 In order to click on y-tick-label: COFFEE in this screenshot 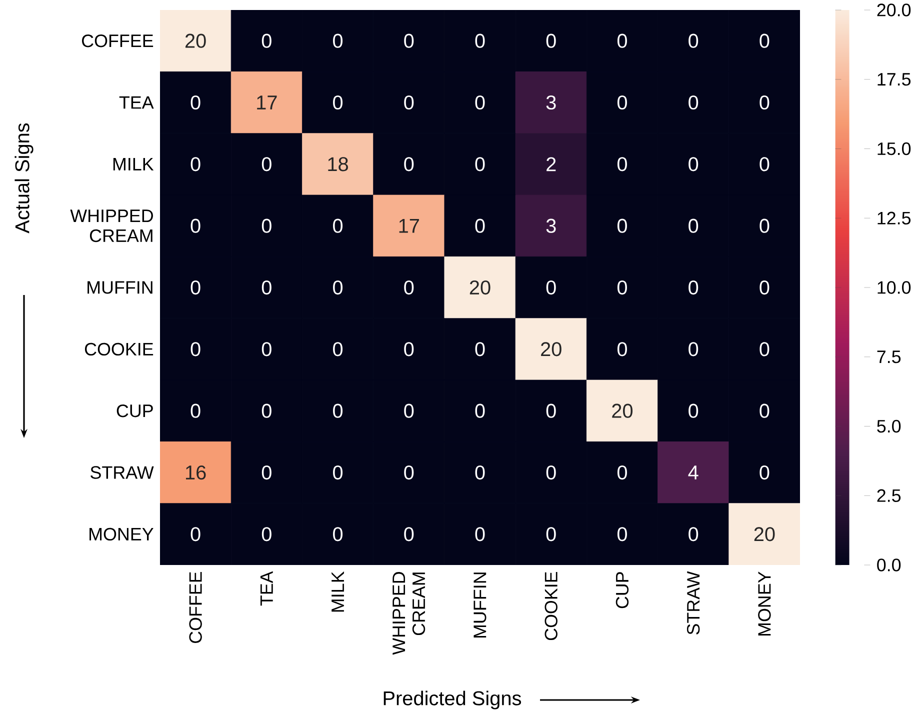, I will do `click(118, 41)`.